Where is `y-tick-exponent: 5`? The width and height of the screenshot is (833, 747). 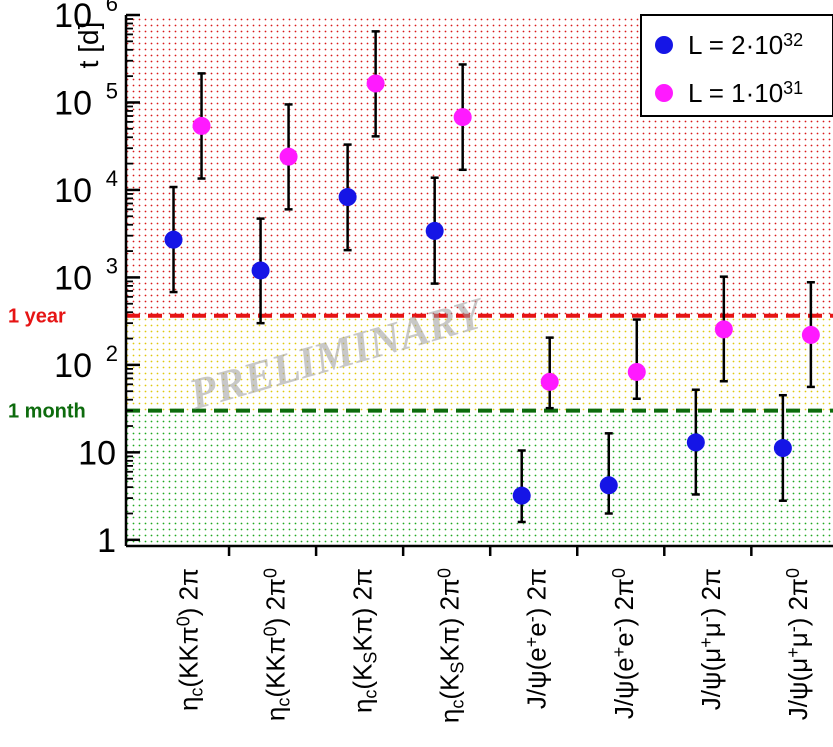 y-tick-exponent: 5 is located at coordinates (112, 90).